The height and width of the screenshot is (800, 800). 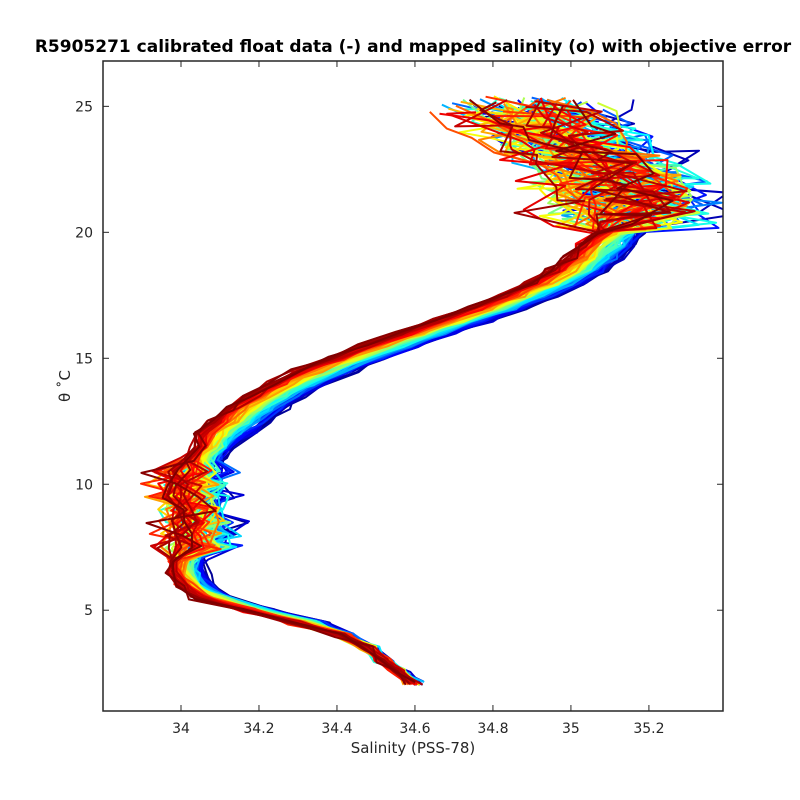 What do you see at coordinates (181, 729) in the screenshot?
I see `x-tick-label: 34` at bounding box center [181, 729].